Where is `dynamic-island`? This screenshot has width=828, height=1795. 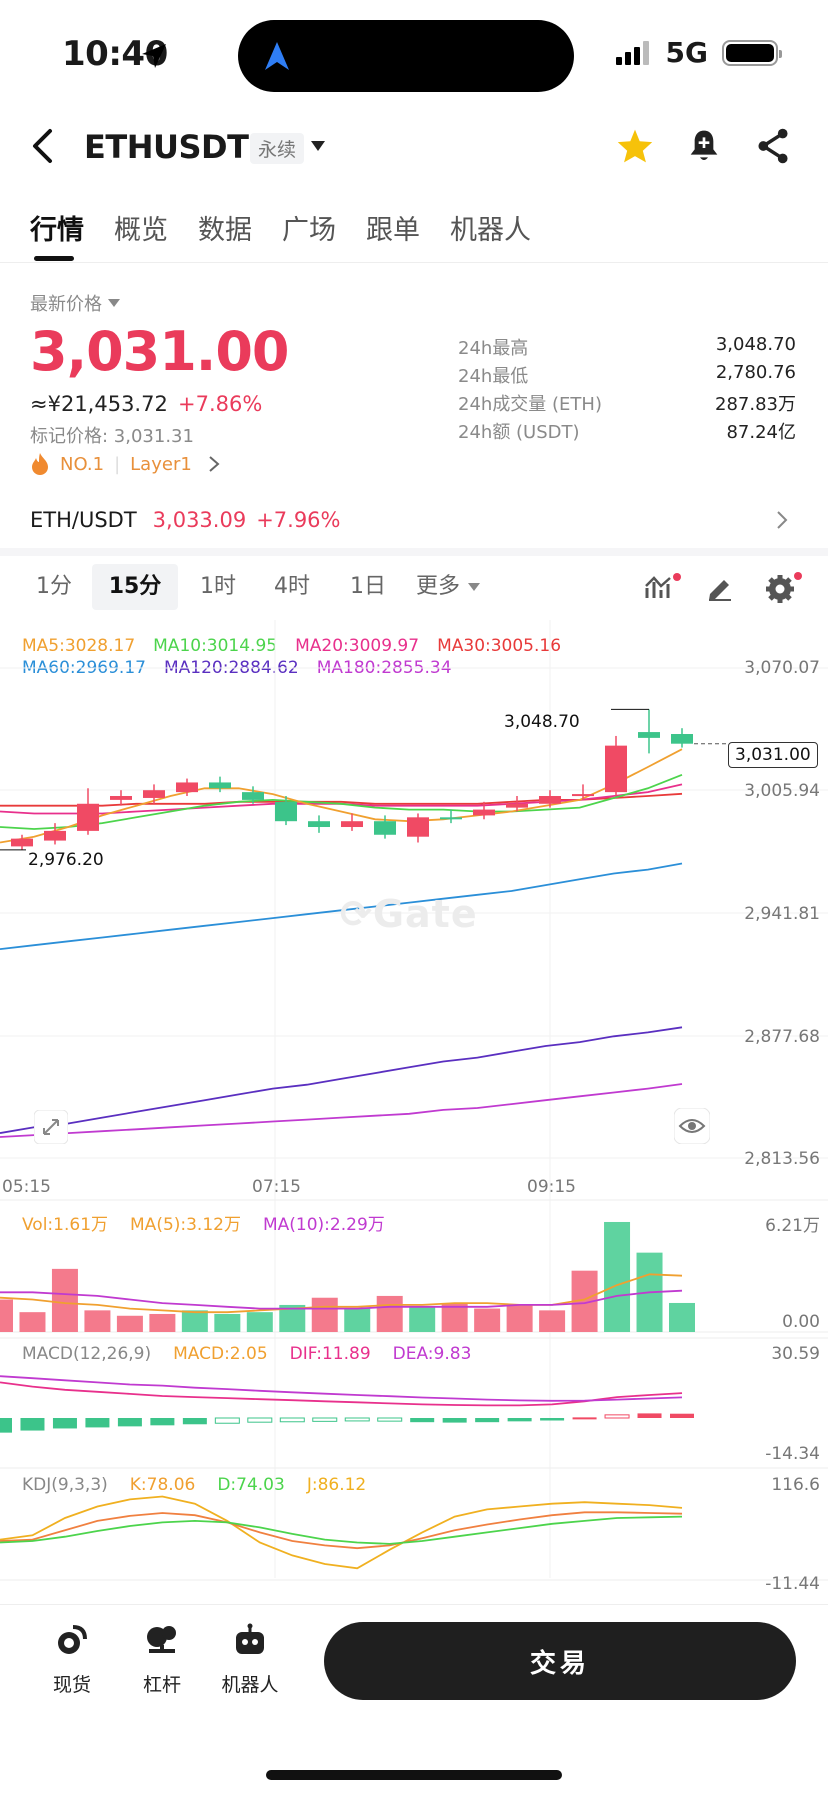
dynamic-island is located at coordinates (406, 56).